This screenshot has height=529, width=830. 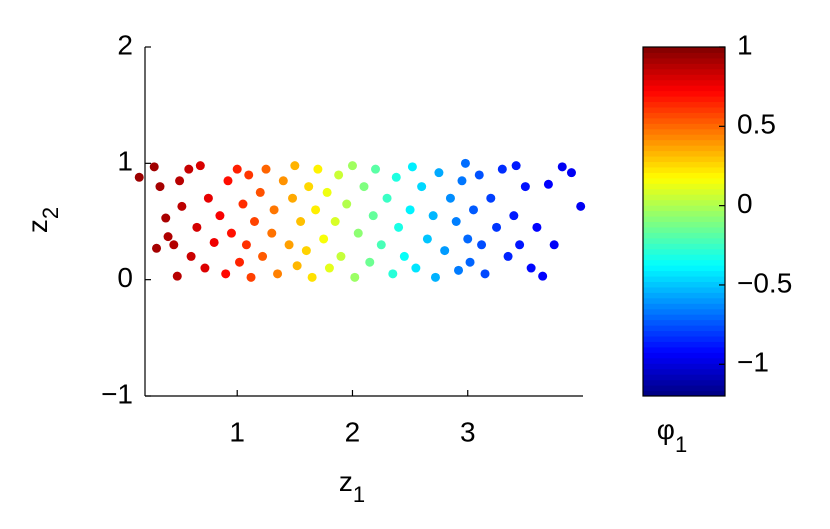 I want to click on x-tick-label: 2, so click(x=353, y=431).